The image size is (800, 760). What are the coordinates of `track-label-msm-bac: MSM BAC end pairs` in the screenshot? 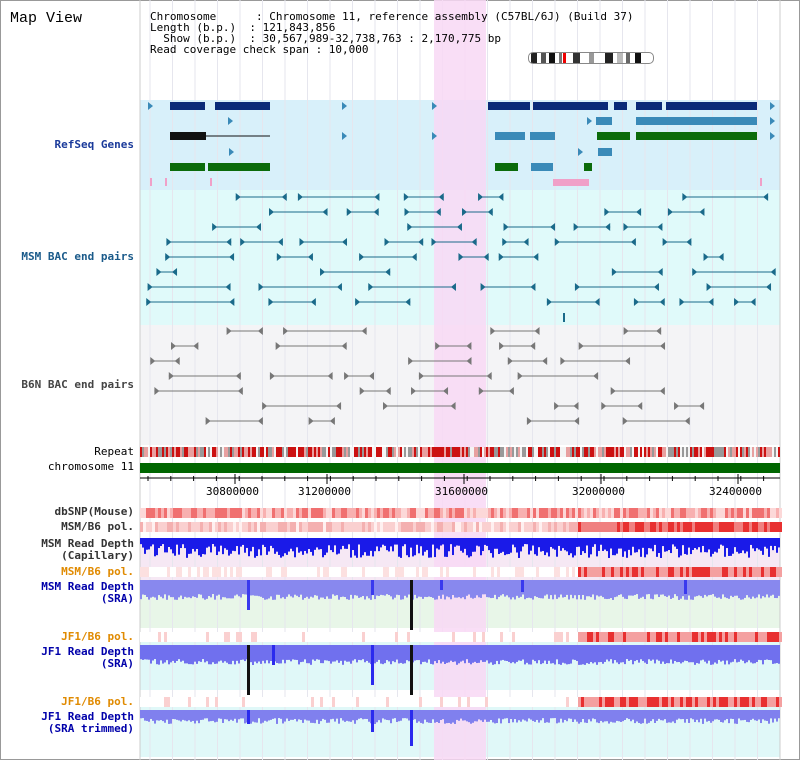 It's located at (77, 256).